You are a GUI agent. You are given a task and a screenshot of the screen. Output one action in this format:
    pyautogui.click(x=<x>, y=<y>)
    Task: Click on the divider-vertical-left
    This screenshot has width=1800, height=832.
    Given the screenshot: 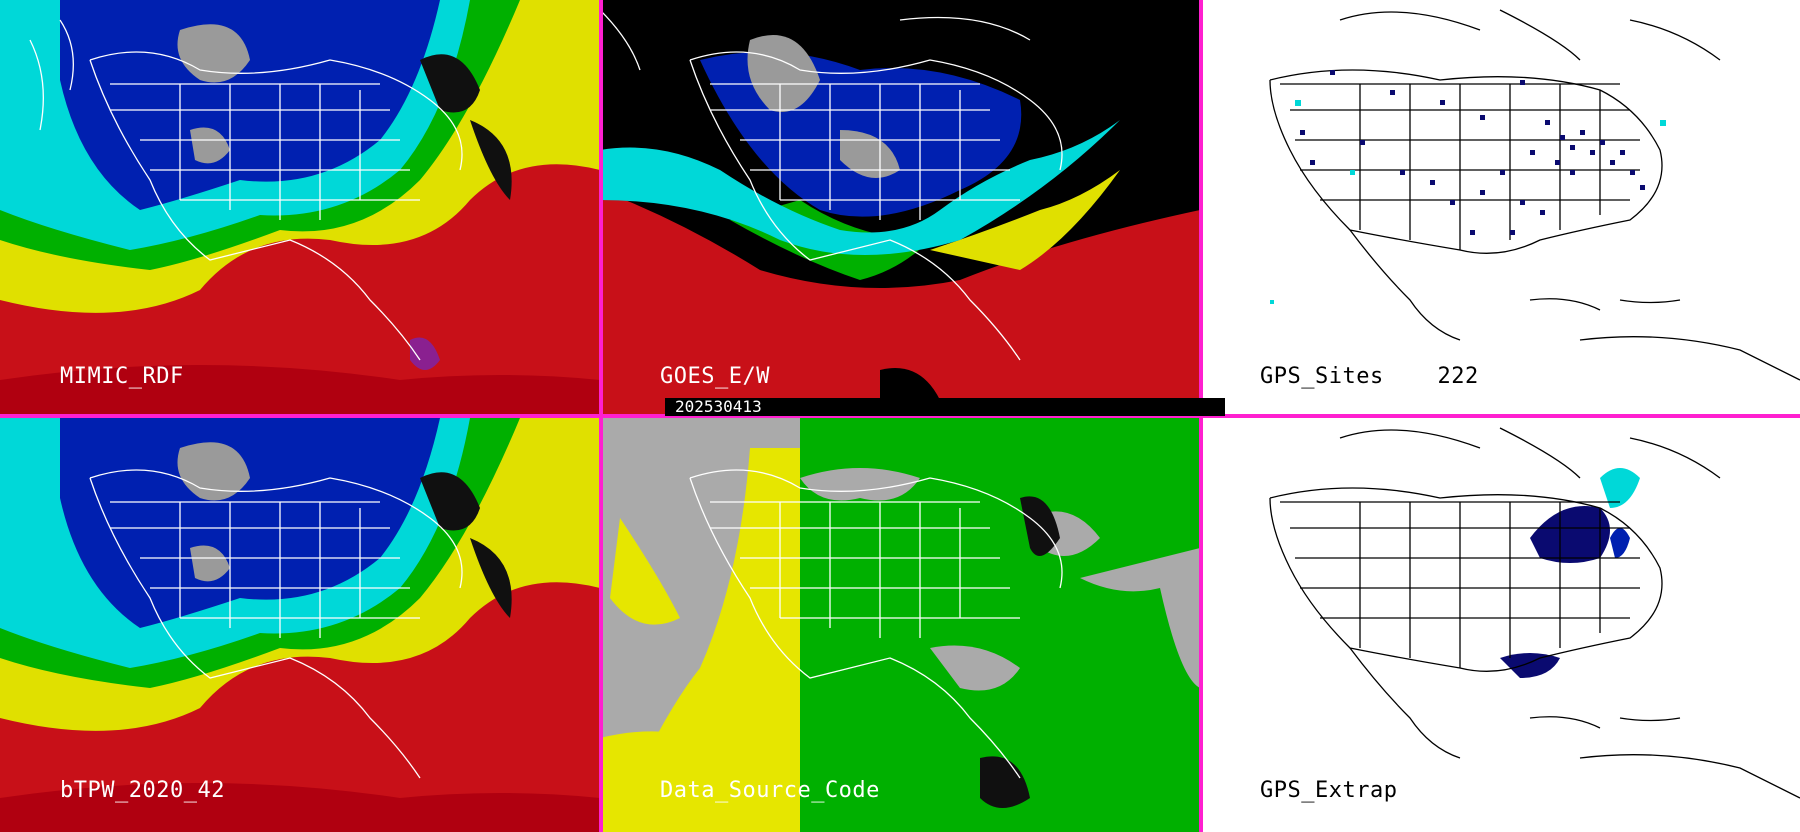 What is the action you would take?
    pyautogui.click(x=601, y=416)
    